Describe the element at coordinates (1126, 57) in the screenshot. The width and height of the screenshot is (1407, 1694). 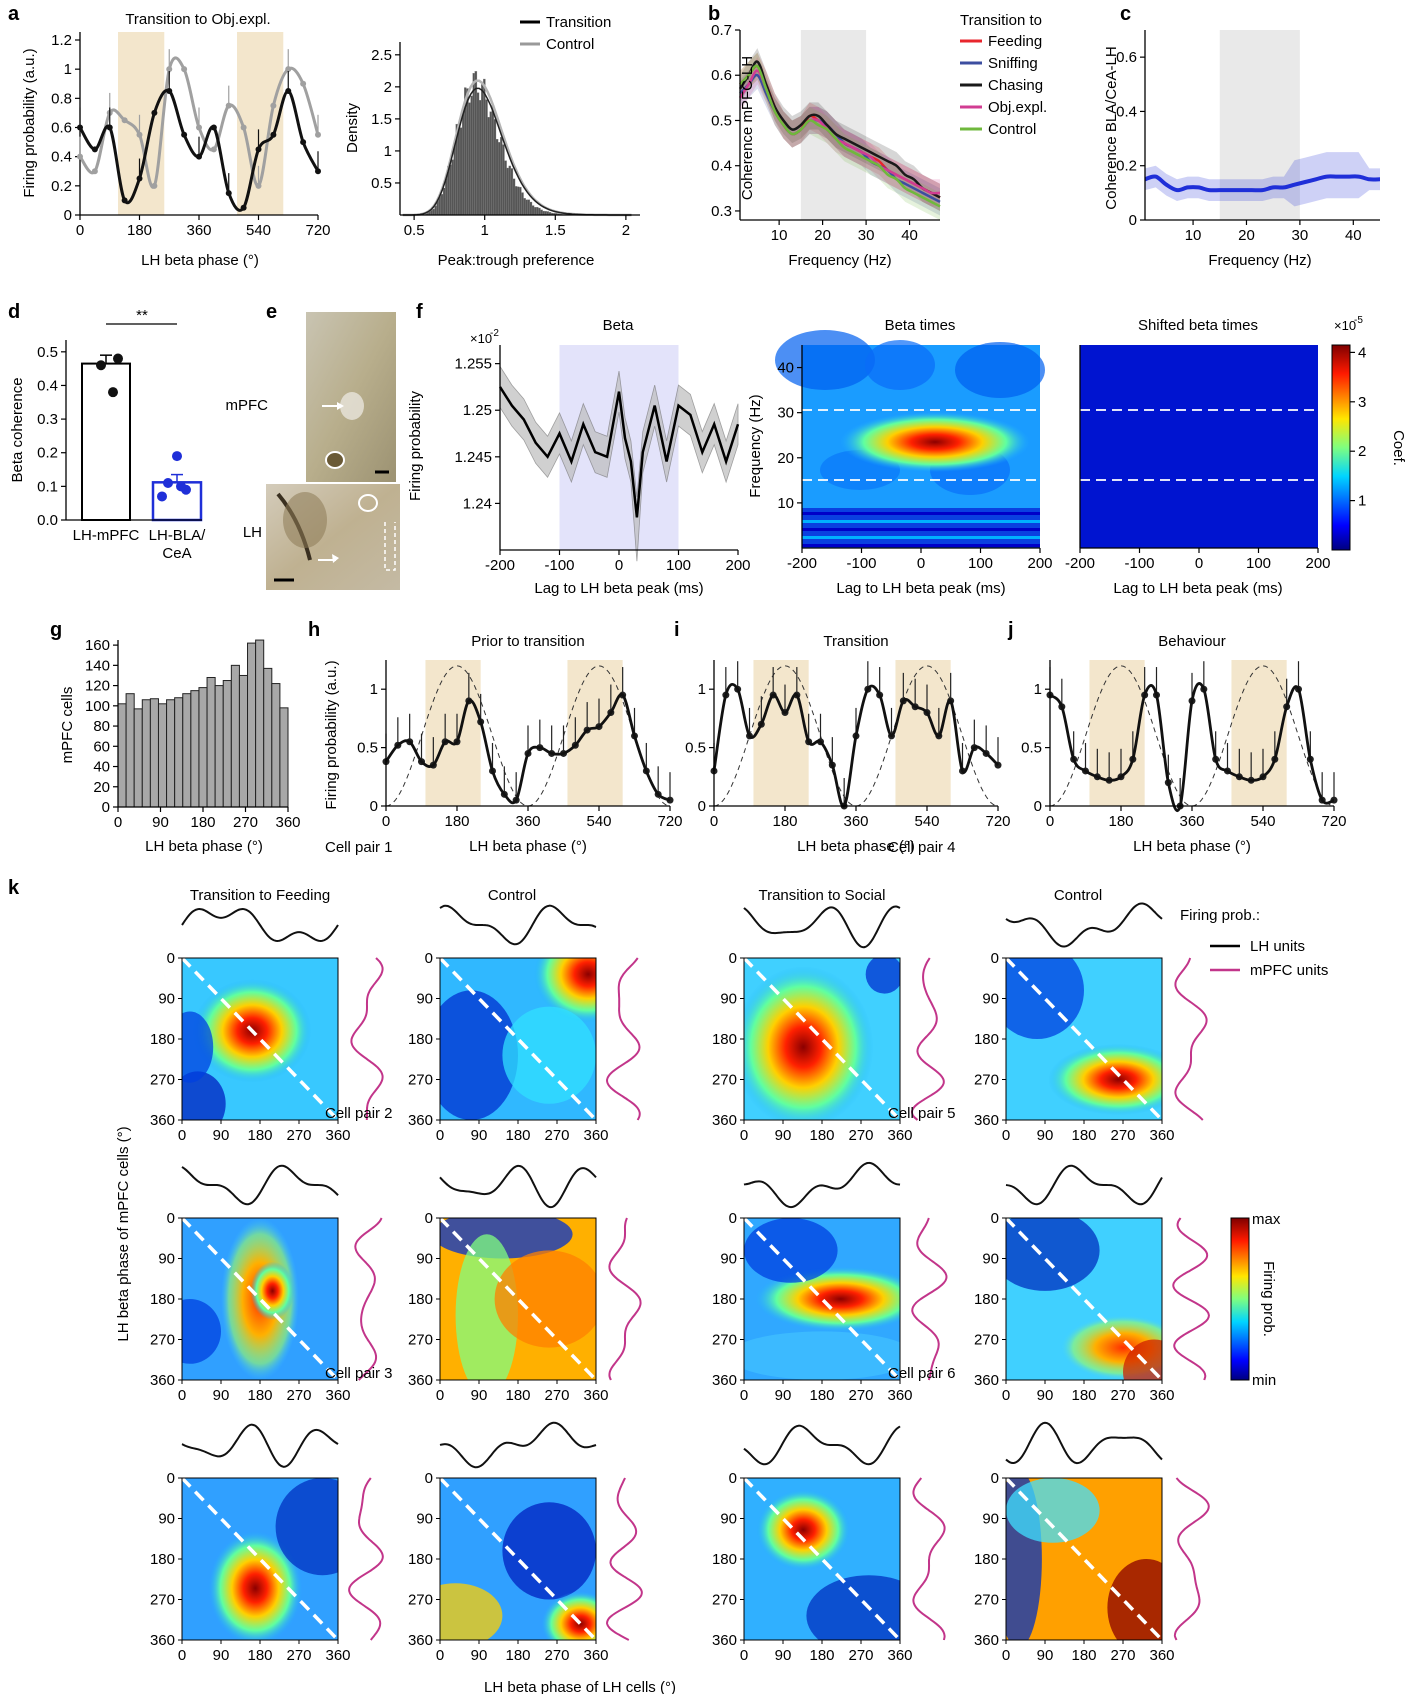
I see `y-tick-label: 0.6` at that location.